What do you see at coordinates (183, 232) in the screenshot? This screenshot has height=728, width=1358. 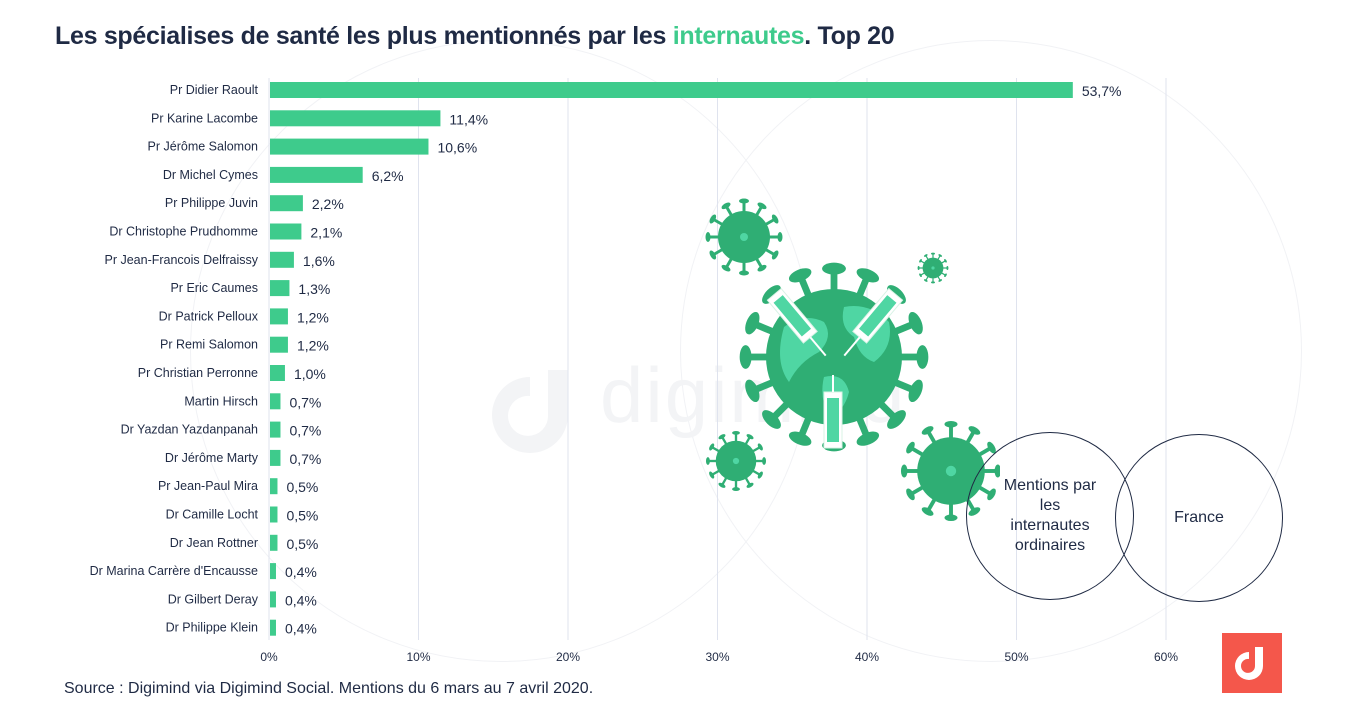 I see `category-label: Dr Christophe Prudhomme` at bounding box center [183, 232].